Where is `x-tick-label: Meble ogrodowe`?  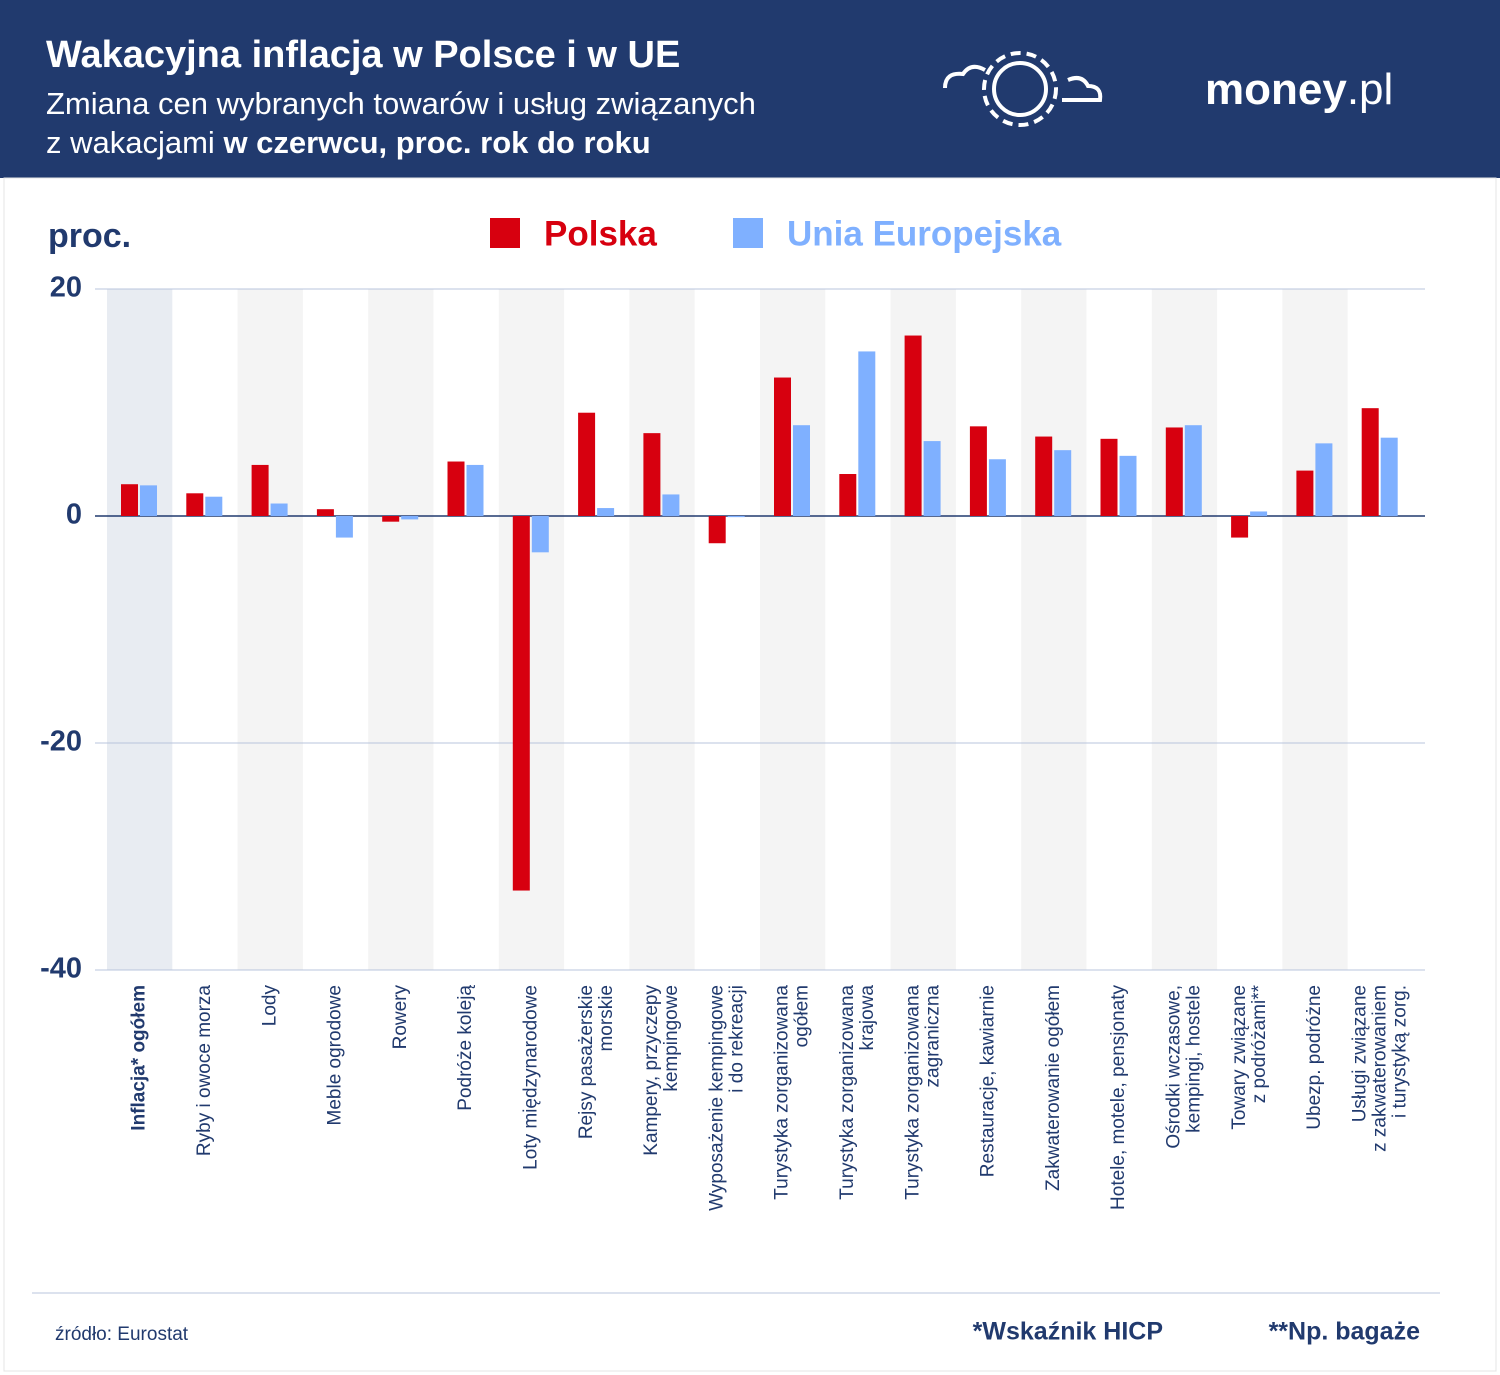
x-tick-label: Meble ogrodowe is located at coordinates (335, 1055).